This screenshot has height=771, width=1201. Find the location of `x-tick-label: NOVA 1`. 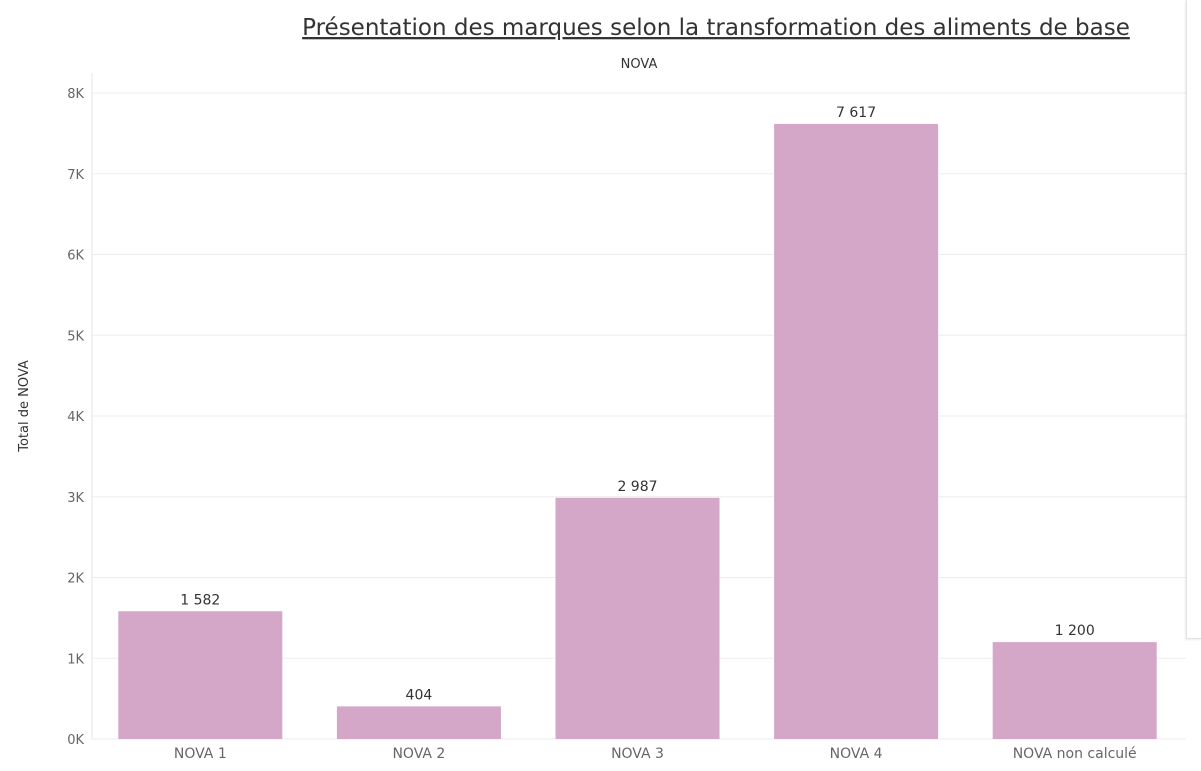

x-tick-label: NOVA 1 is located at coordinates (200, 754).